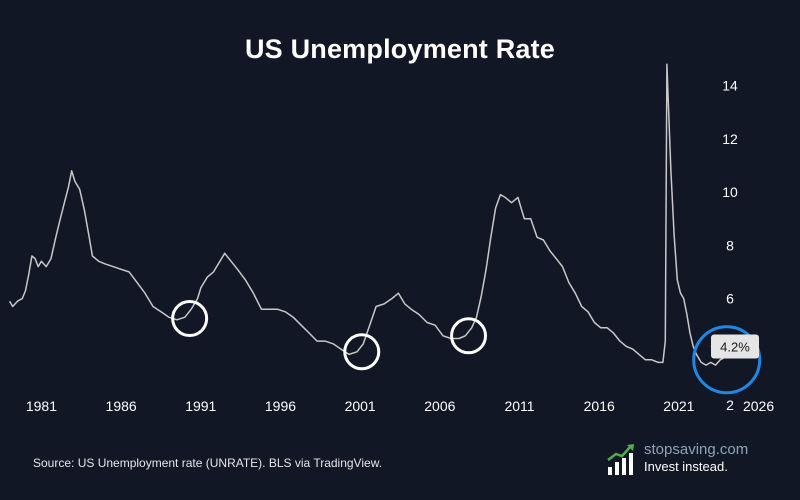 Image resolution: width=800 pixels, height=500 pixels. What do you see at coordinates (400, 406) in the screenshot?
I see `x-axis-ticks: 1981 1986 1991 1996 2001 2006 2011 2016 2021 2026` at bounding box center [400, 406].